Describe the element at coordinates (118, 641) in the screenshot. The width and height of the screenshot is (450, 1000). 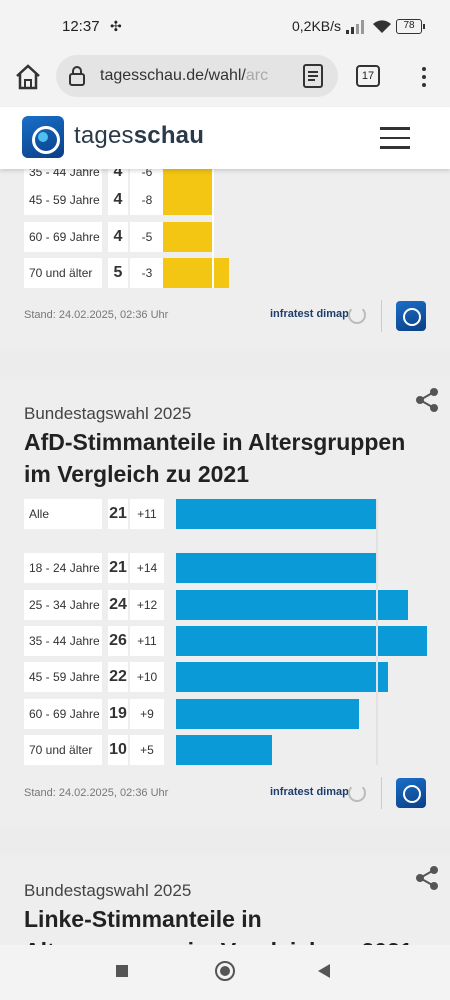
I see `share-value: 26` at that location.